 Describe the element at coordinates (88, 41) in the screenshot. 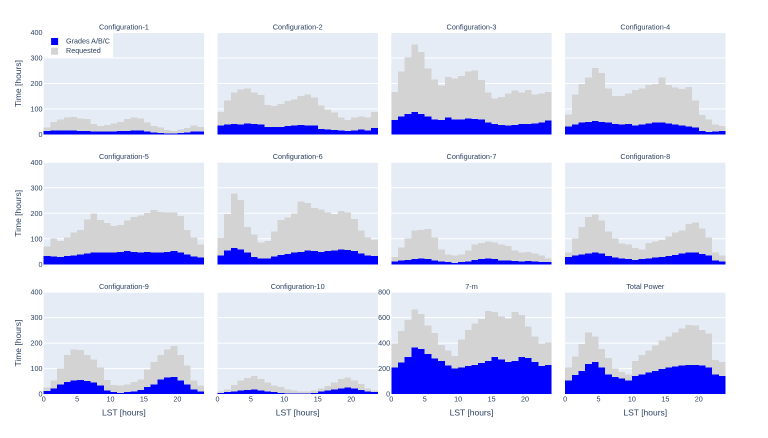

I see `svg-text: Grades A/B/C` at that location.